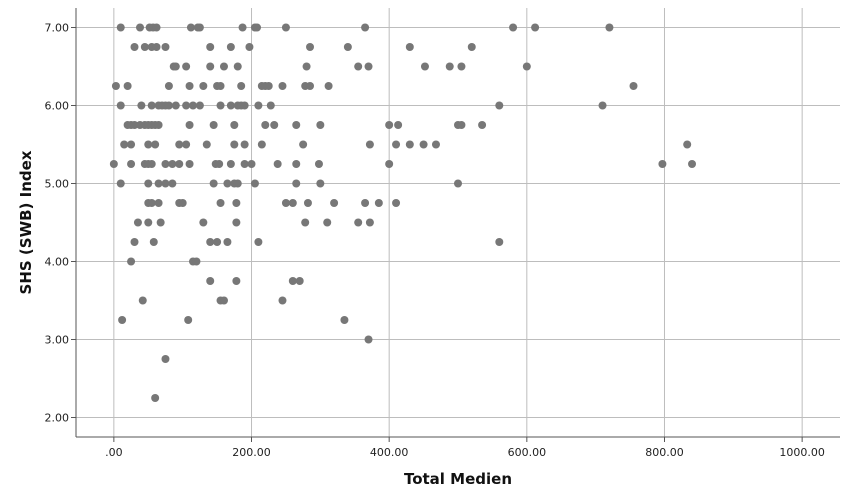  What do you see at coordinates (458, 479) in the screenshot?
I see `x-axis-title: Total Medien` at bounding box center [458, 479].